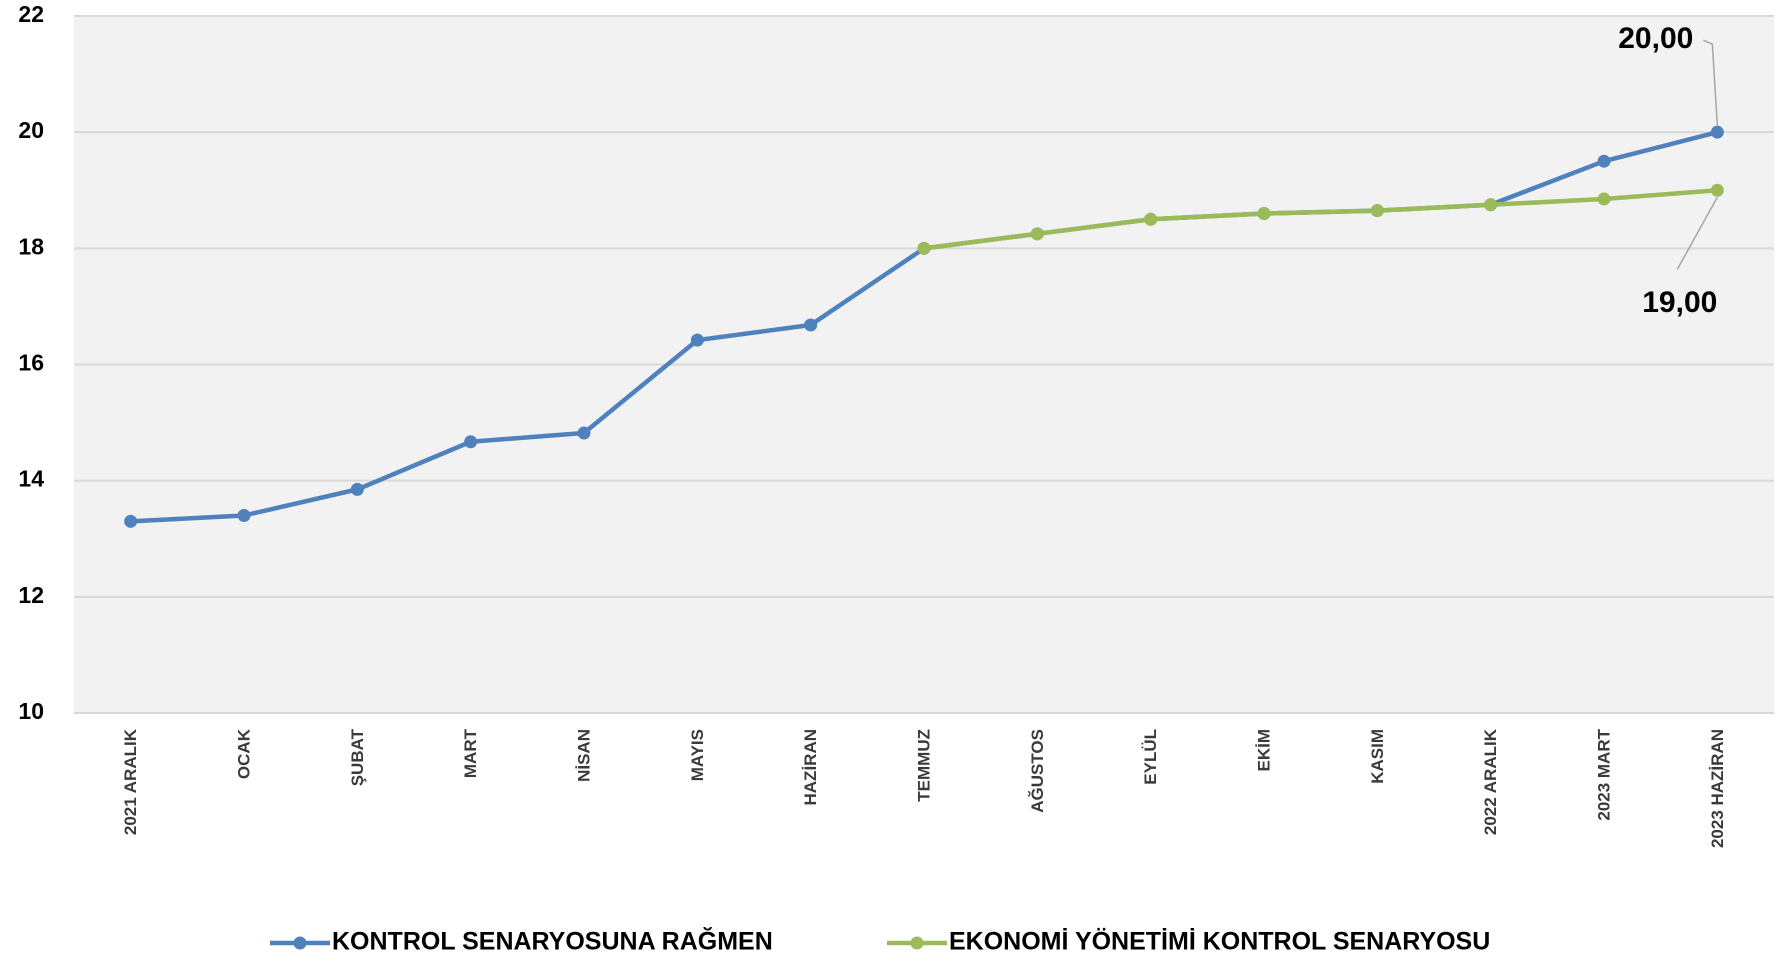 The height and width of the screenshot is (954, 1777). I want to click on x-tick-label: AĞUSTOS, so click(1037, 771).